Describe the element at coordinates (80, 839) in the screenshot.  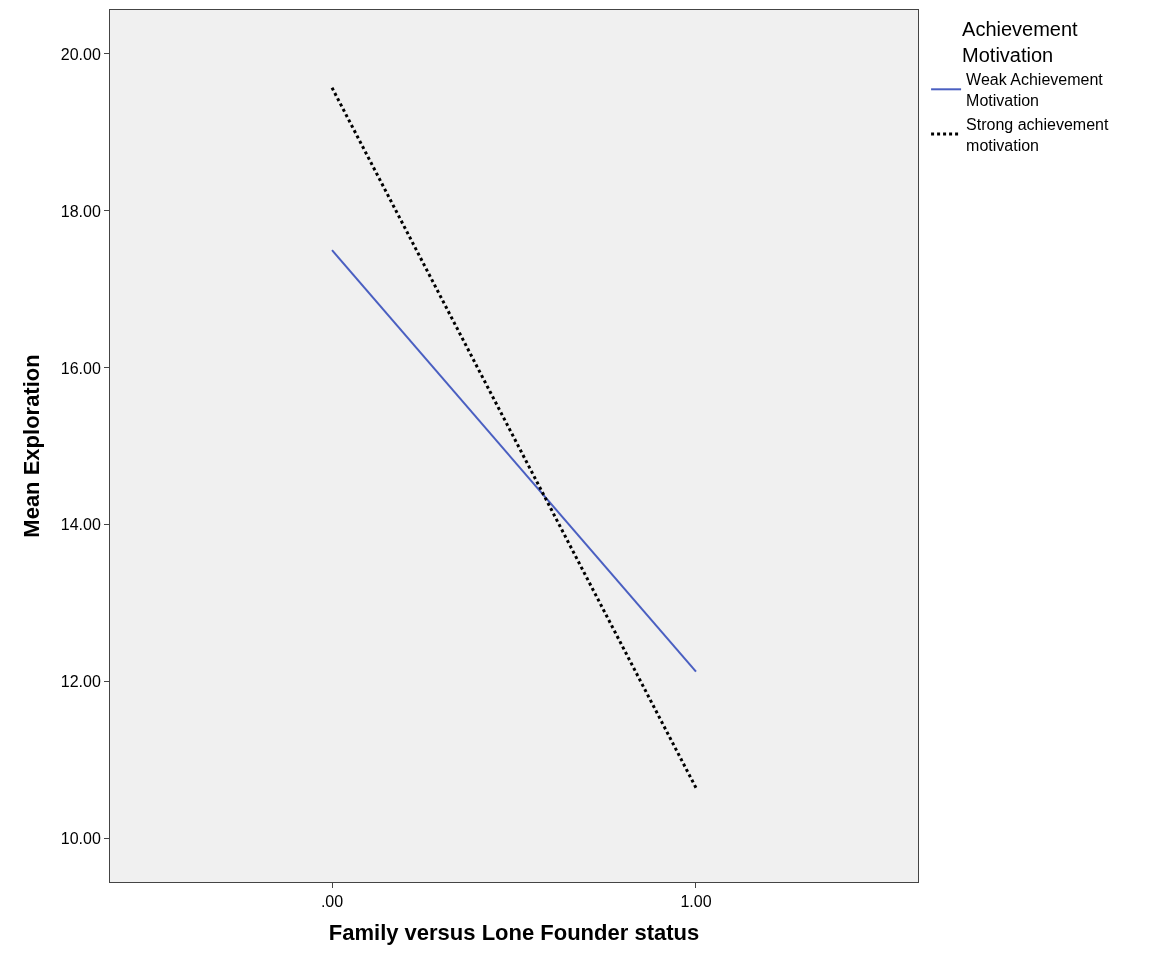
I see `y-tick-label: 10.00` at that location.